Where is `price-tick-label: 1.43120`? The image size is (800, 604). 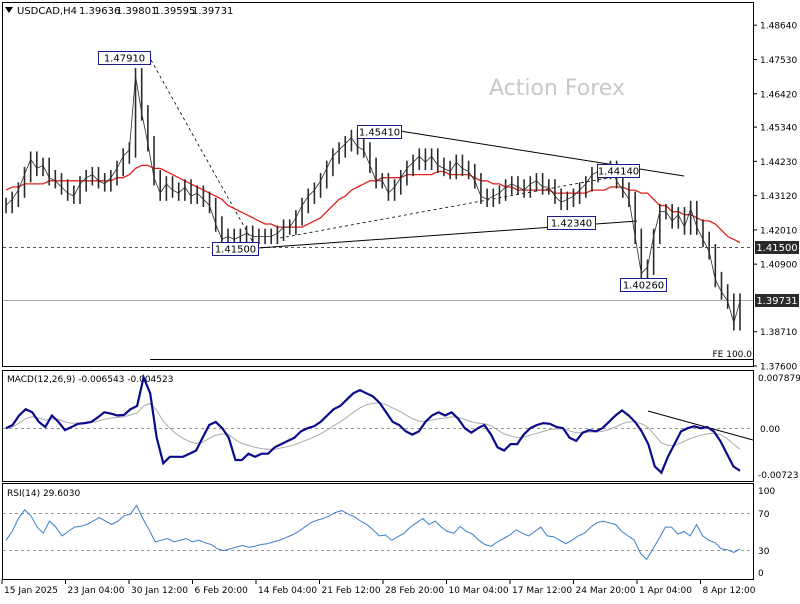
price-tick-label: 1.43120 is located at coordinates (778, 197).